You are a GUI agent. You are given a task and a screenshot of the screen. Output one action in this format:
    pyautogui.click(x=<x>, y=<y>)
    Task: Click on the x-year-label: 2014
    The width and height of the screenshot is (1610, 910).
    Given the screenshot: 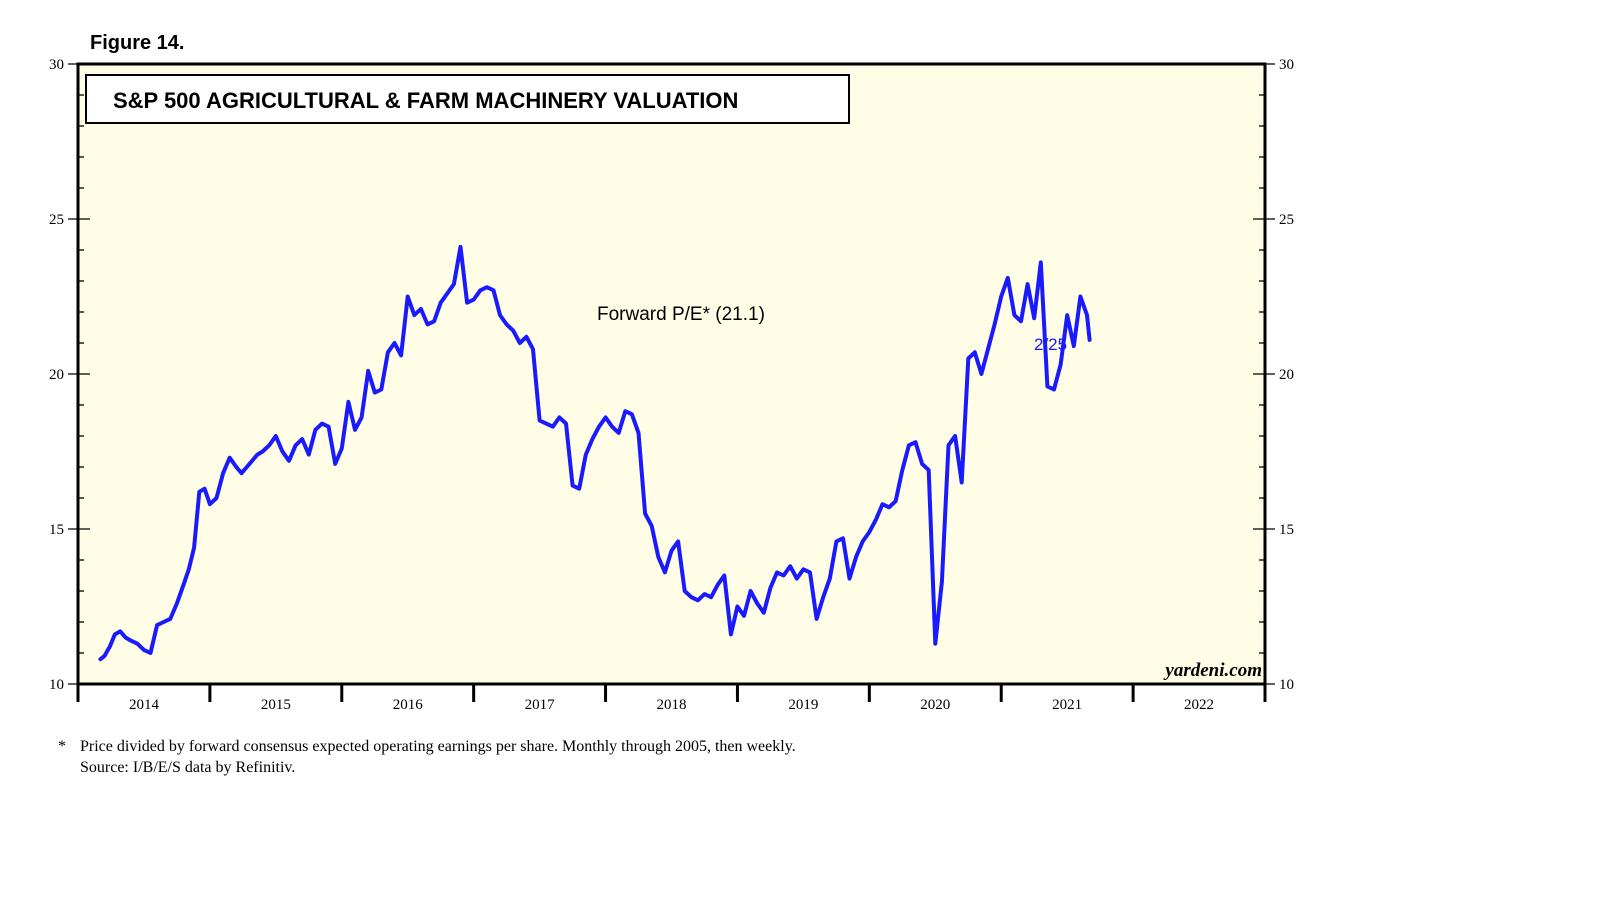 What is the action you would take?
    pyautogui.click(x=144, y=705)
    